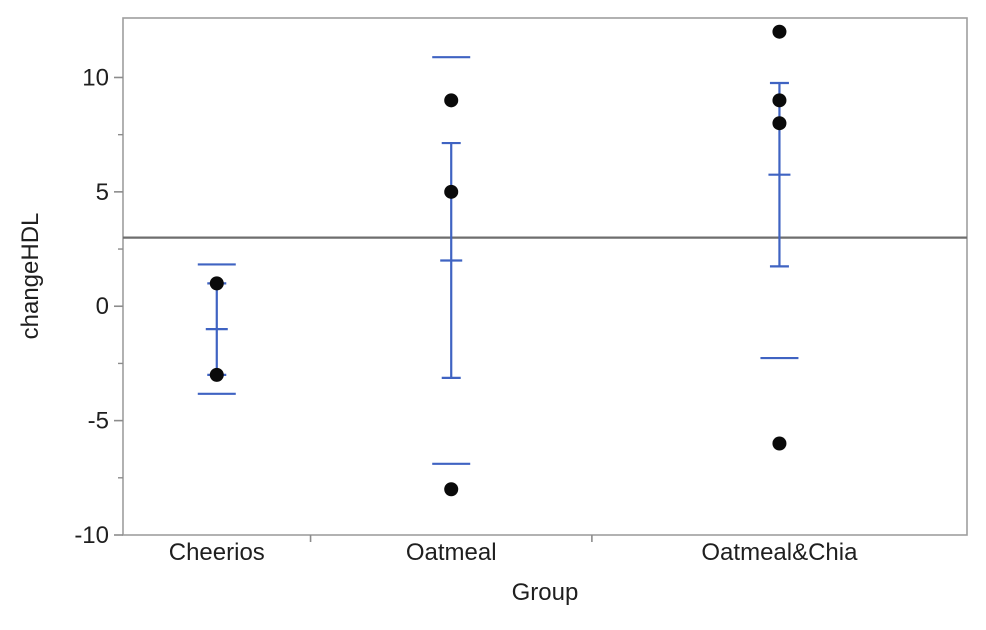  I want to click on y-tick-label: 5, so click(102, 192).